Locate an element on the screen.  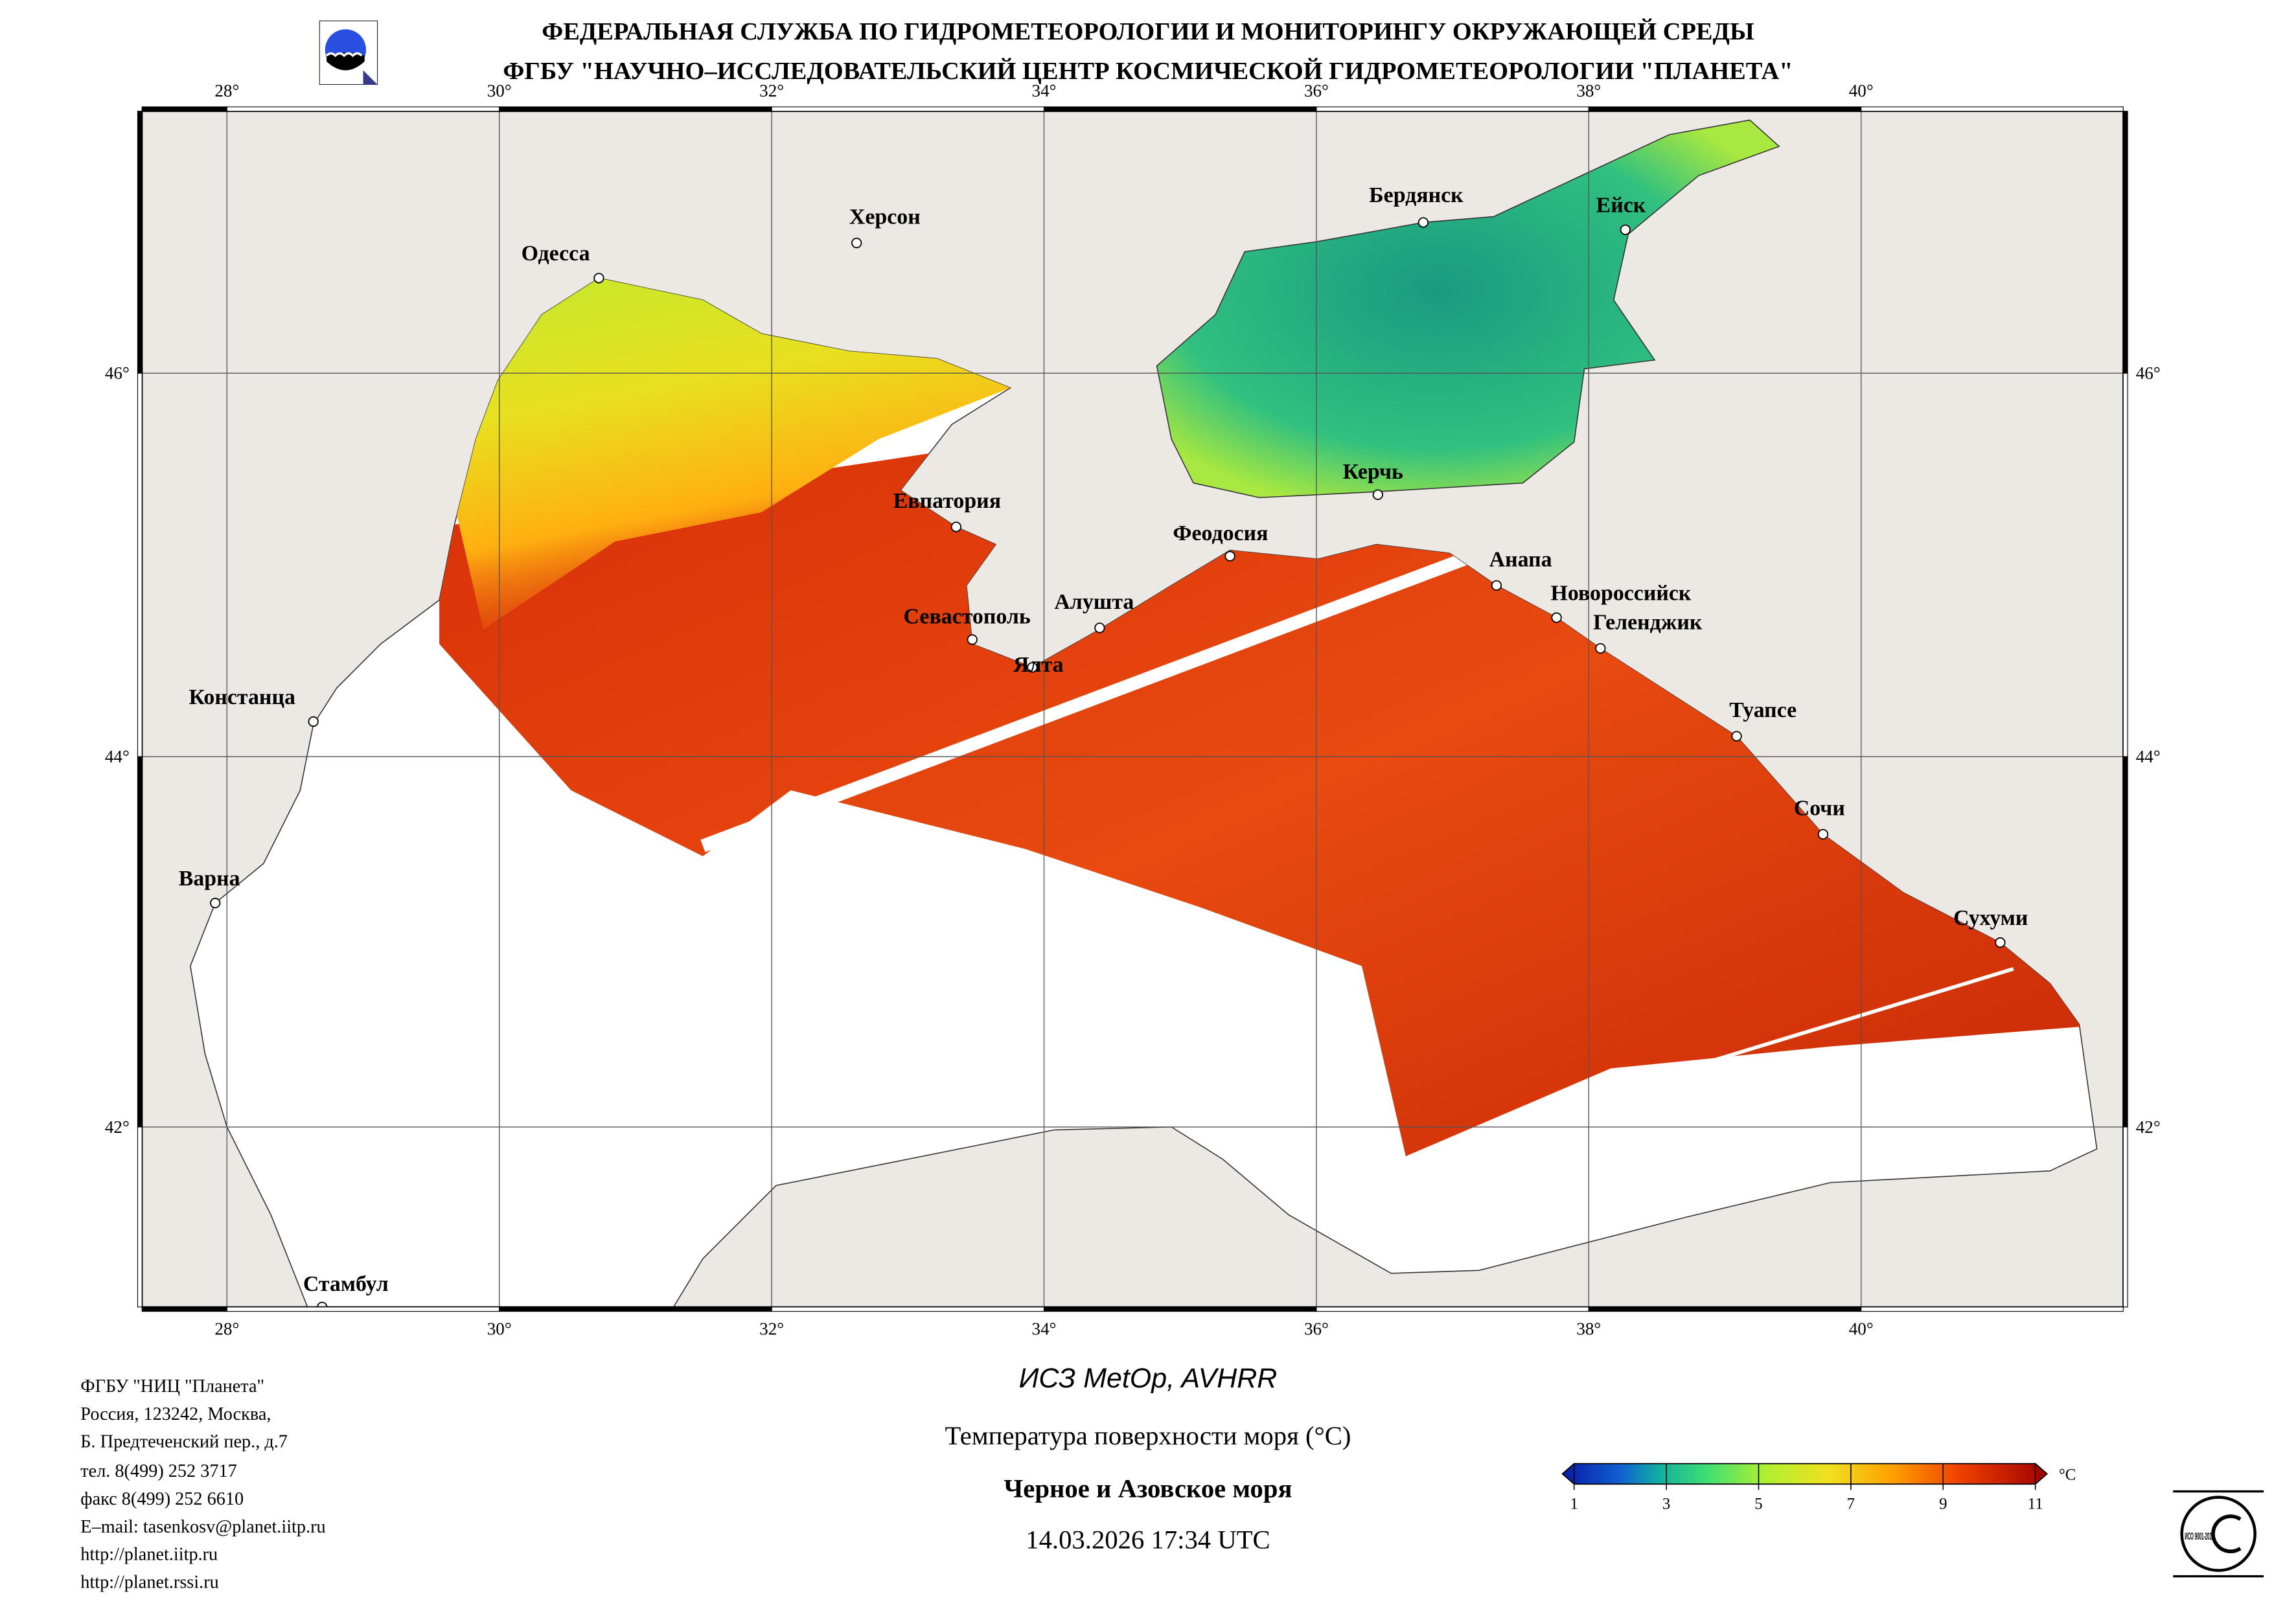
contact-line: тел. 8(499) 252 3717 is located at coordinates (158, 1470).